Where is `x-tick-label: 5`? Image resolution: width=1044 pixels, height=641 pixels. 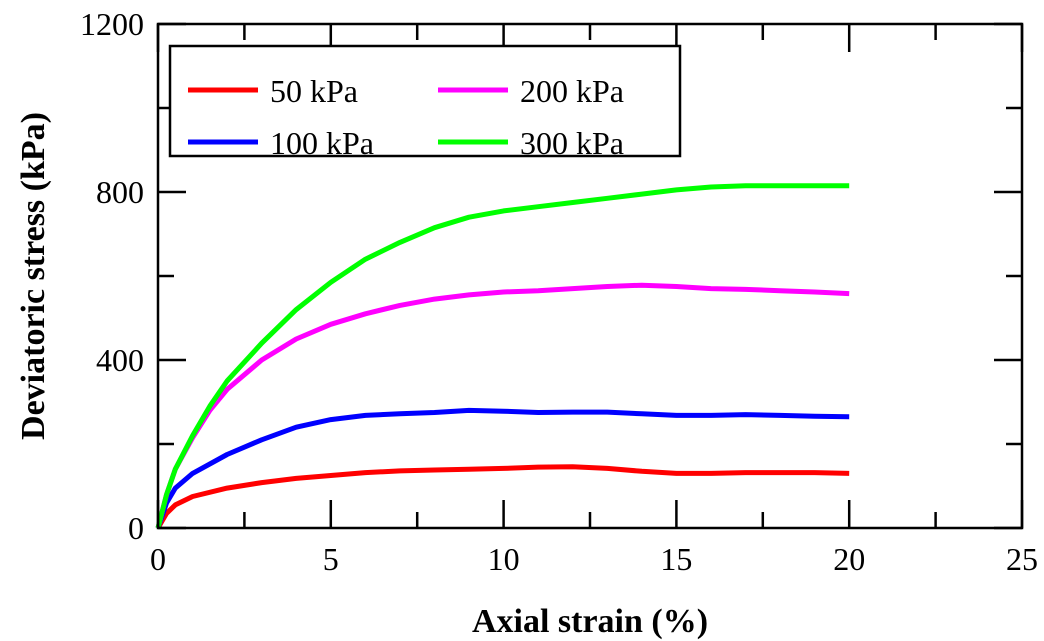 x-tick-label: 5 is located at coordinates (331, 559).